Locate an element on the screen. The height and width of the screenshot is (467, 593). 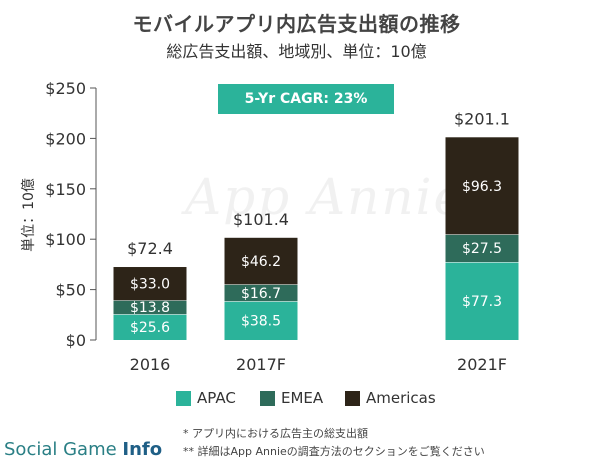
y-axis-label: 単位：10億 is located at coordinates (29, 215).